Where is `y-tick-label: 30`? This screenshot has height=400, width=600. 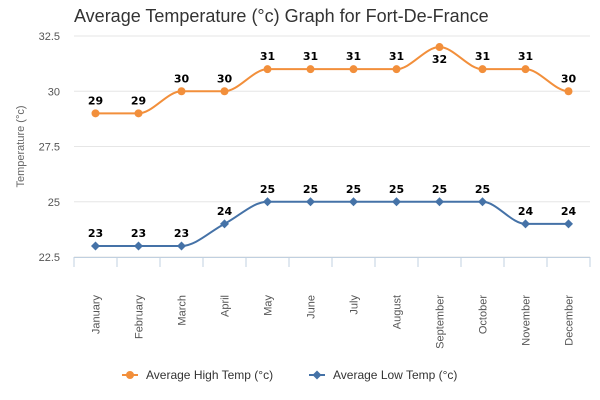 y-tick-label: 30 is located at coordinates (54, 92).